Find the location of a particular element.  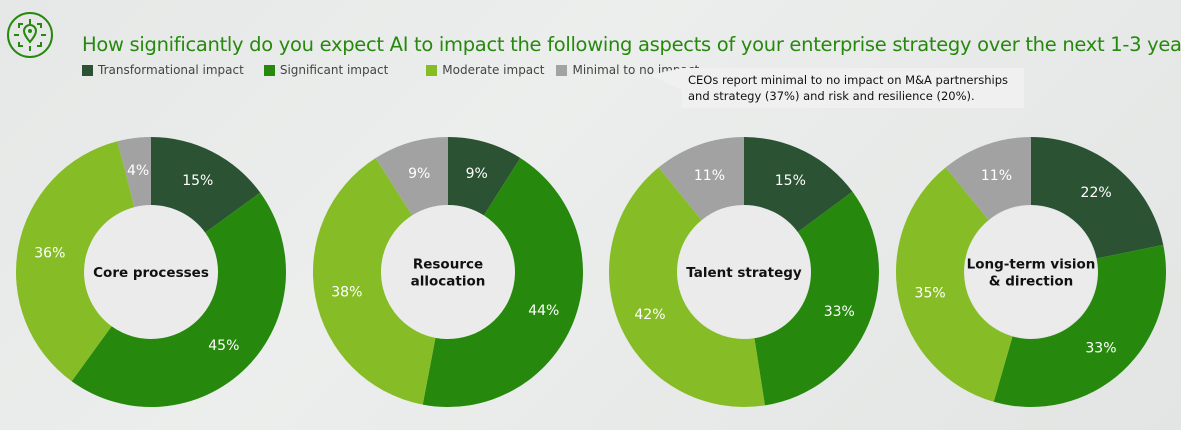

data-label: 44% is located at coordinates (543, 311).